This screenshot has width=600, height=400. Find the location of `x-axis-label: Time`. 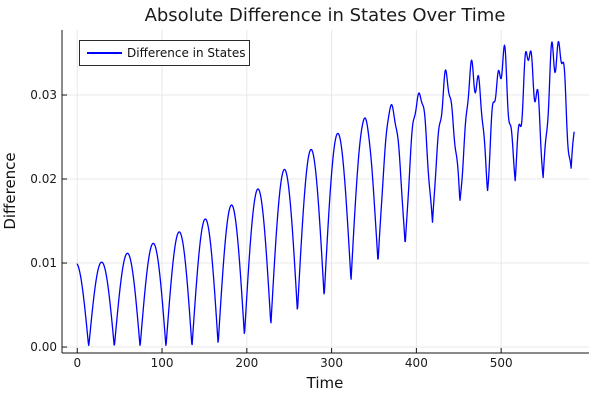

x-axis-label: Time is located at coordinates (325, 383).